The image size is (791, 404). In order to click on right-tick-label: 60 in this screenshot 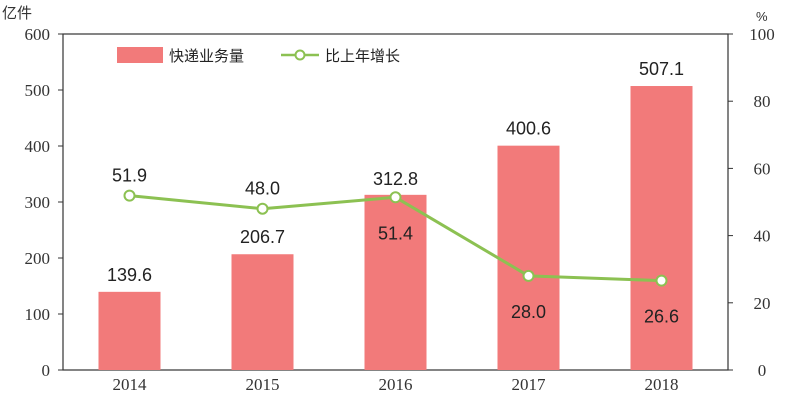, I will do `click(762, 168)`.